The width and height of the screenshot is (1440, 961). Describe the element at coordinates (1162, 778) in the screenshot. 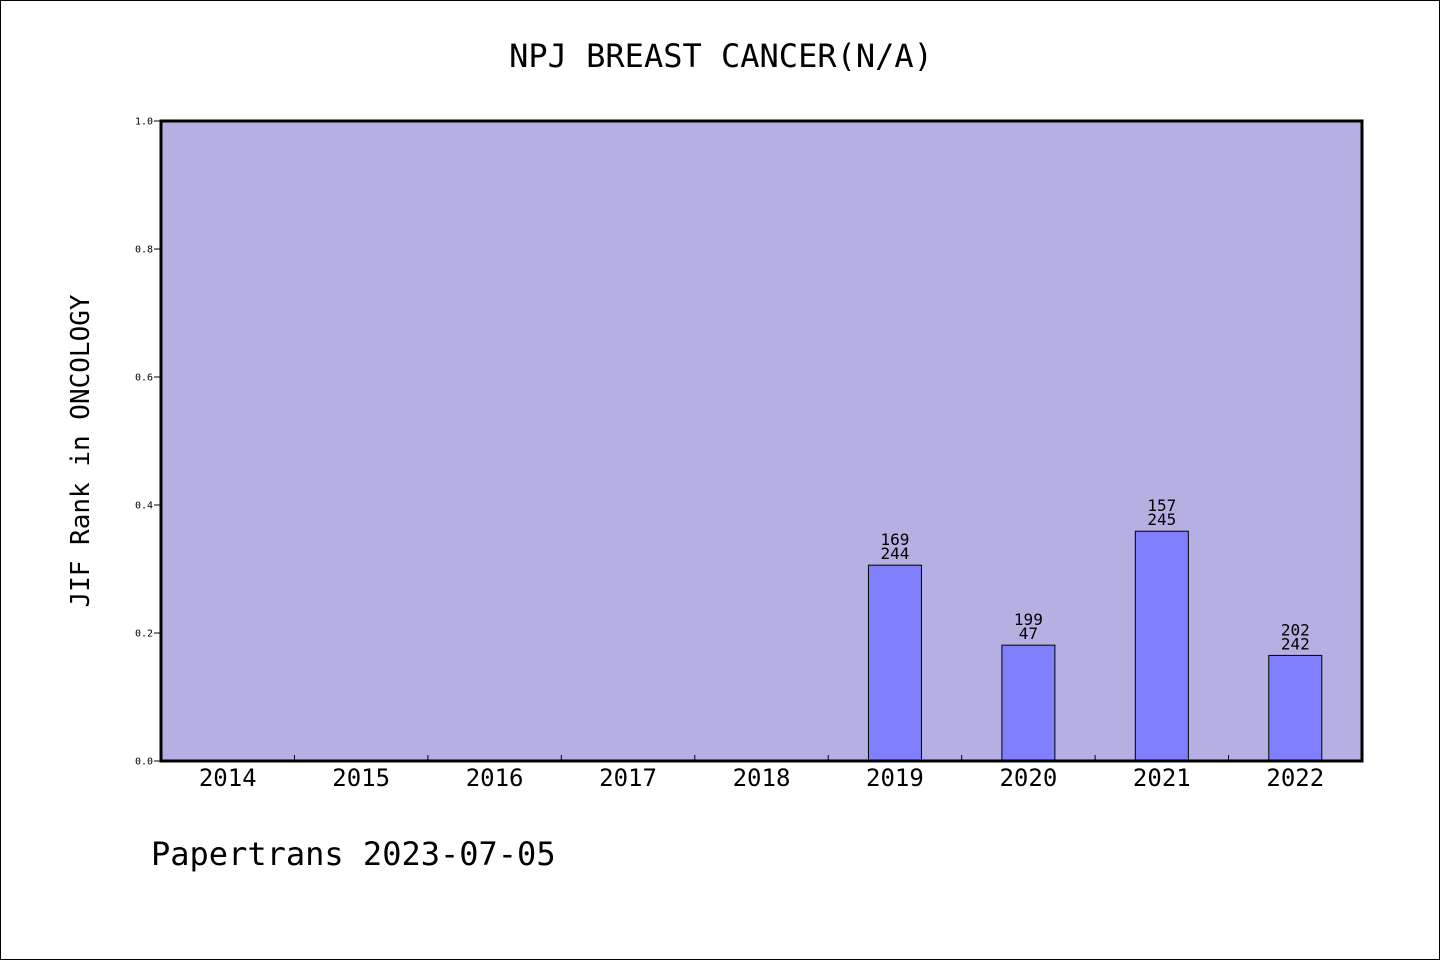

I see `x-tick-label: 2021` at that location.